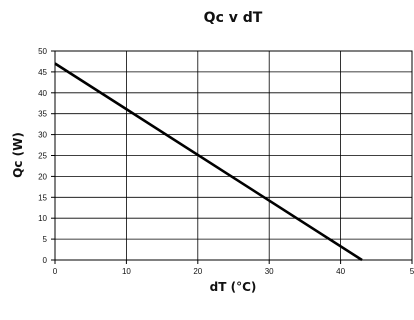 The width and height of the screenshot is (414, 320). What do you see at coordinates (42, 176) in the screenshot?
I see `y-tick-label: 20` at bounding box center [42, 176].